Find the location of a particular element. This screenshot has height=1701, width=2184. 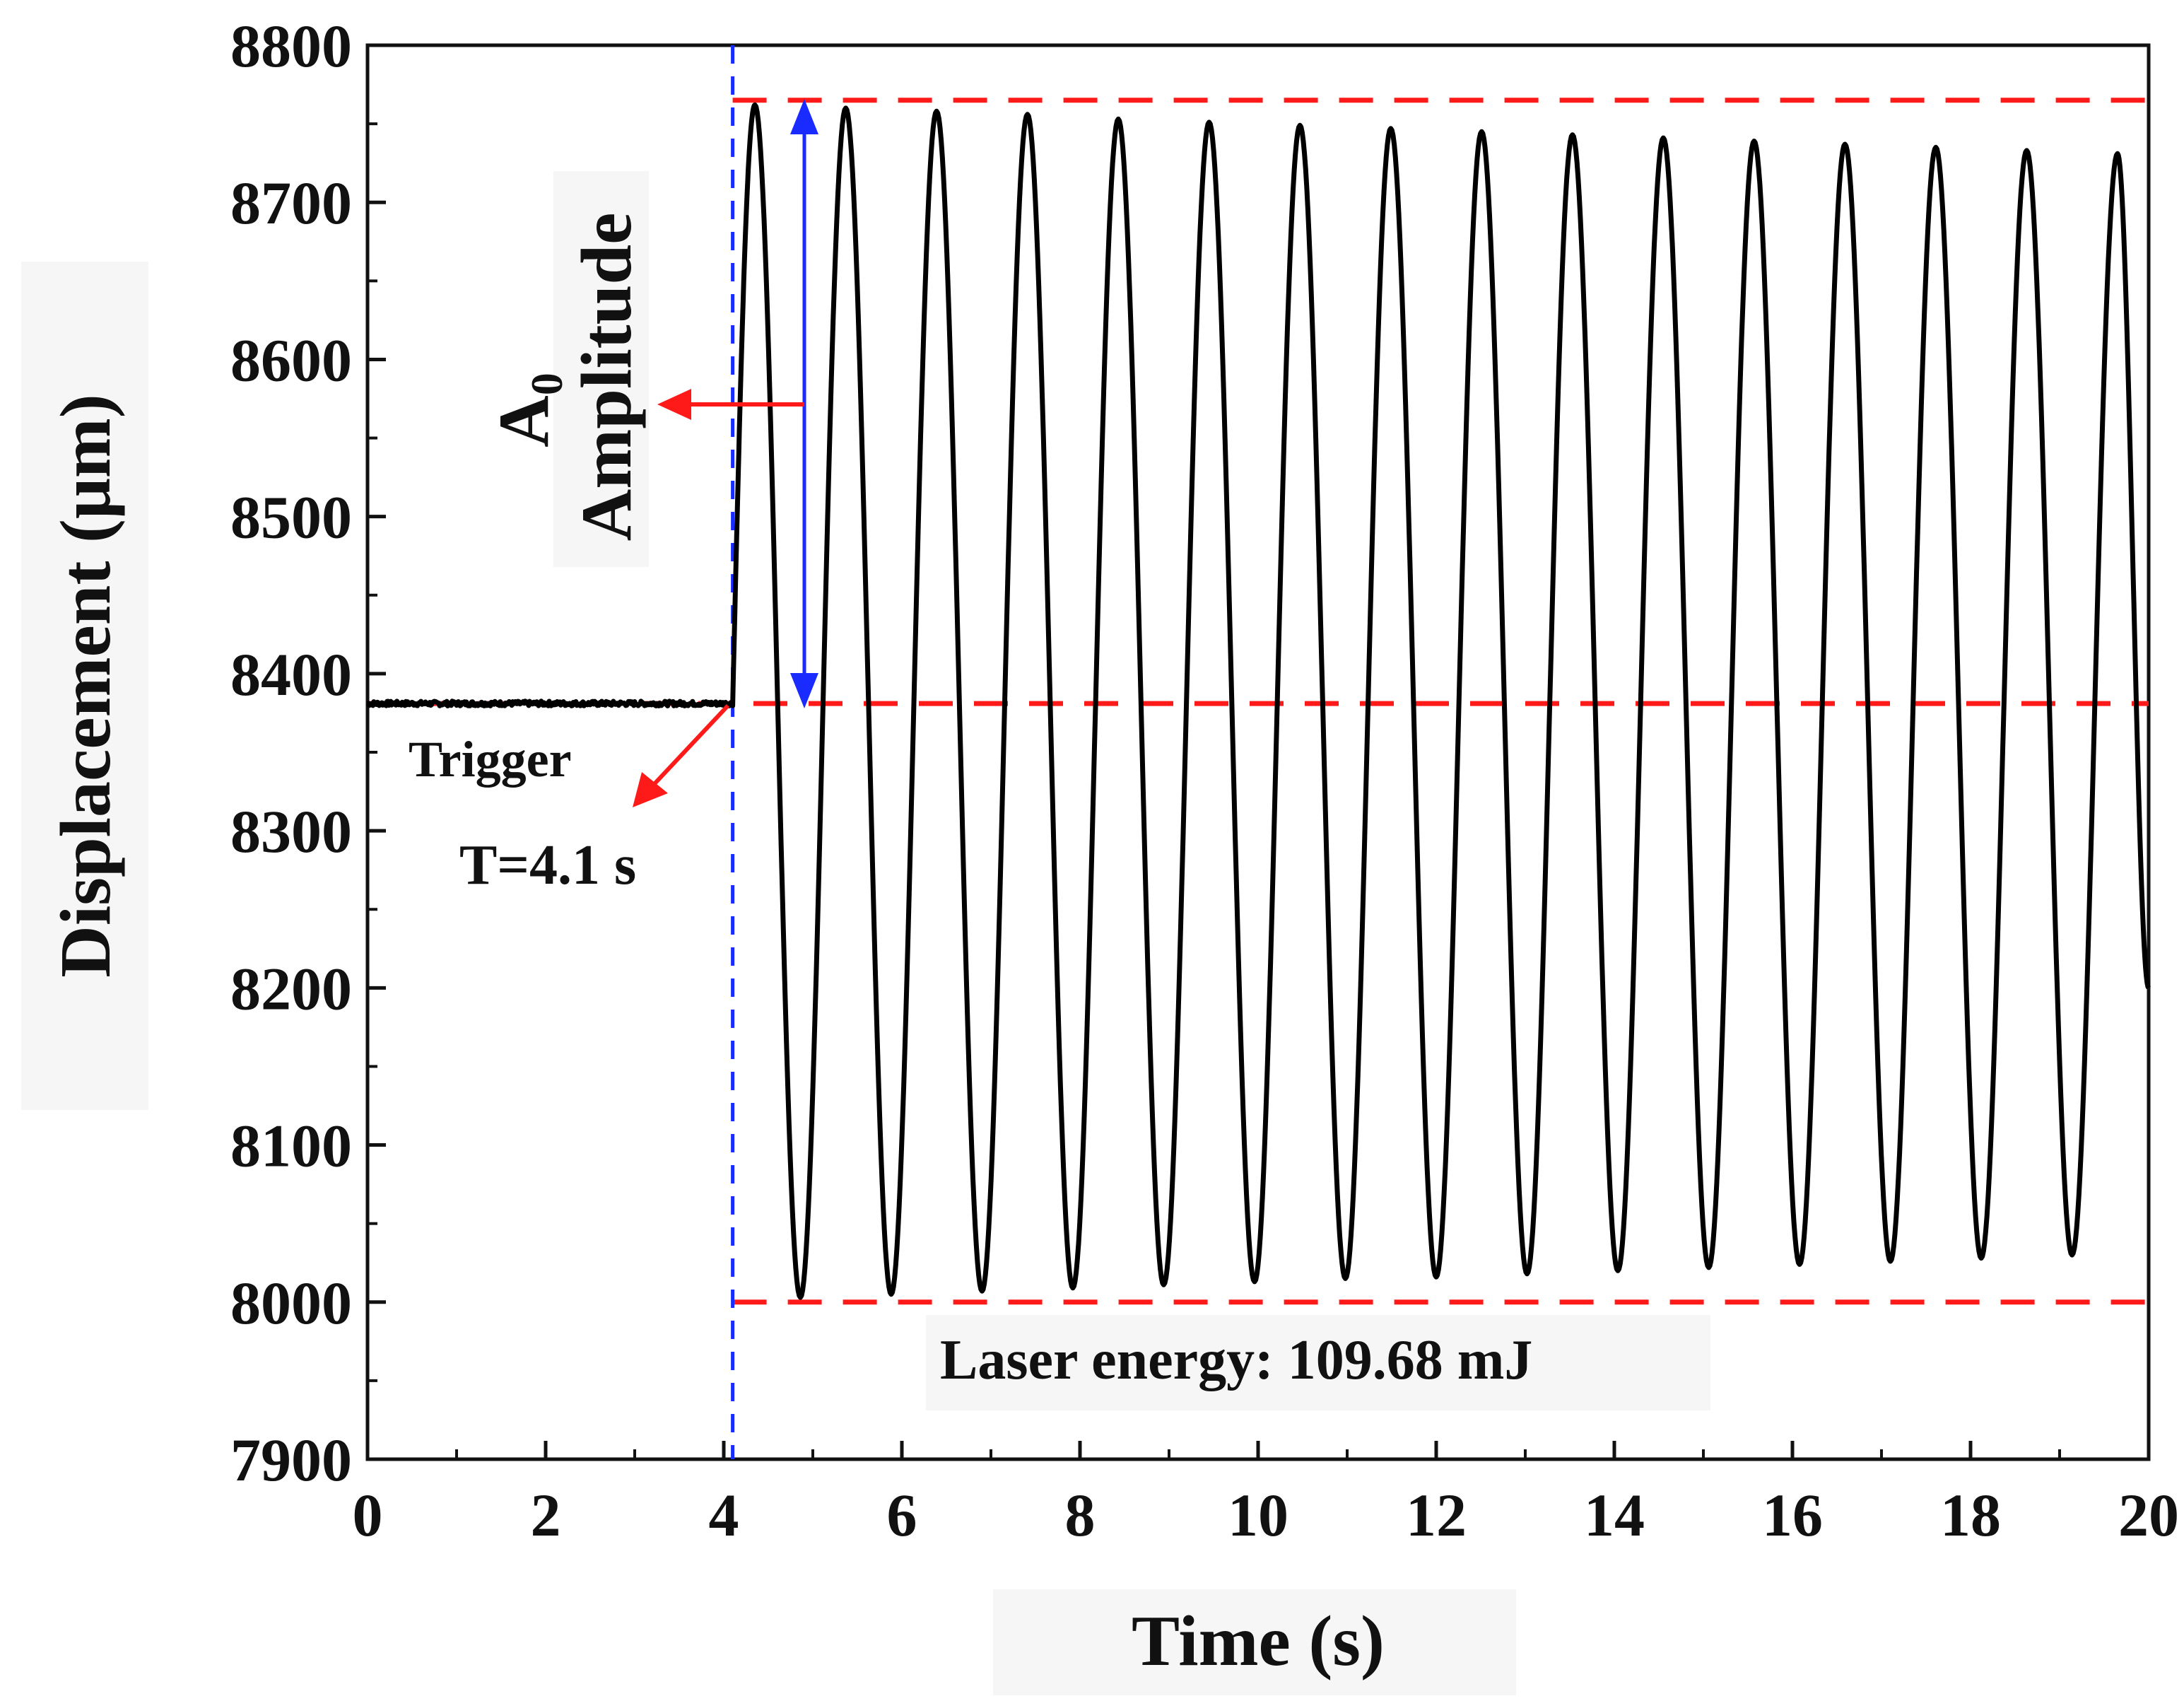

x-tick-label: 4 is located at coordinates (724, 1515).